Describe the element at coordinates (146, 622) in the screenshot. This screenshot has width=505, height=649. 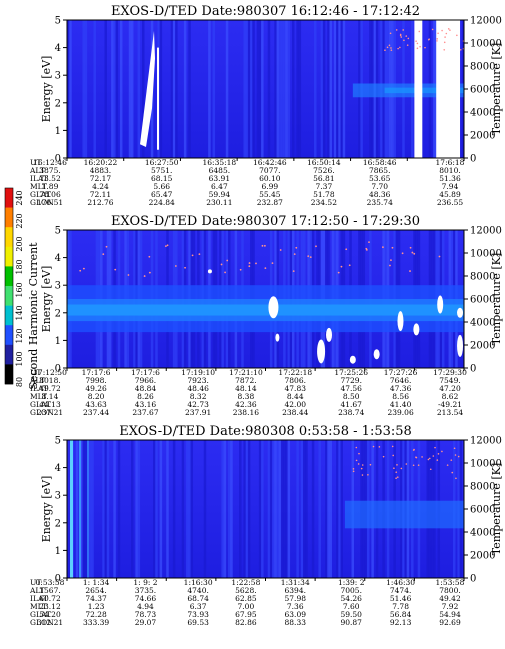
I see `ephemeris-value: 29.07` at that location.